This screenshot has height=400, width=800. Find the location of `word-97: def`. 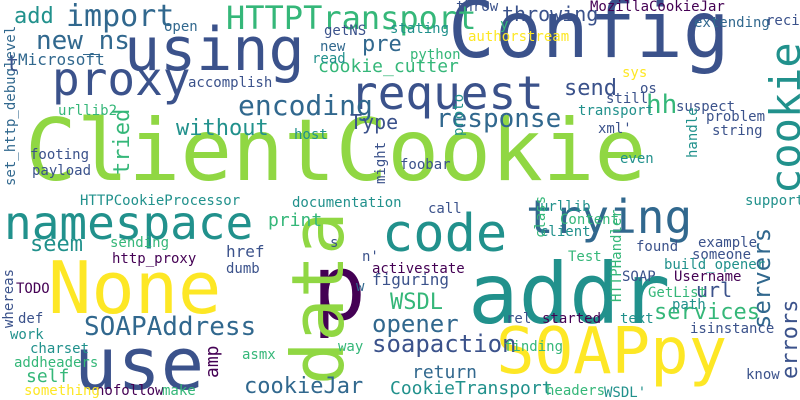

word-97: def is located at coordinates (31, 319).